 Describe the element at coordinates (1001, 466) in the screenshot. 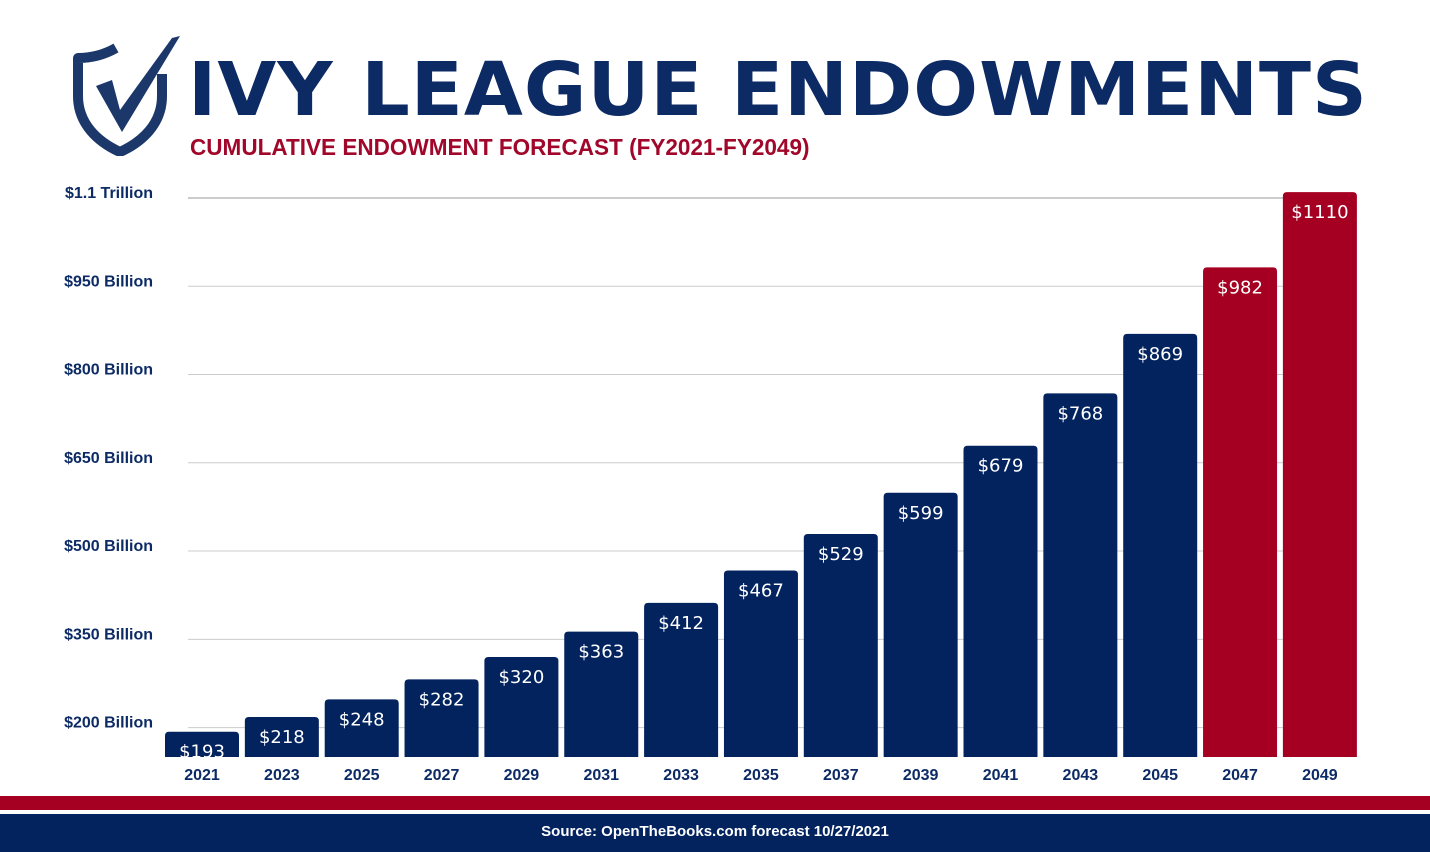

I see `data-label: $679` at that location.